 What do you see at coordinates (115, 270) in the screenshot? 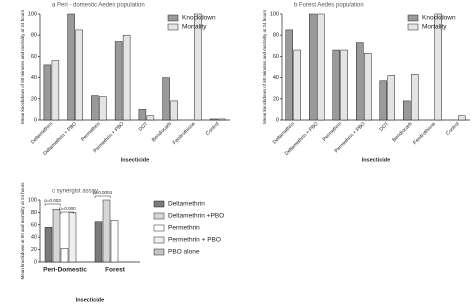
I see `x-tick-label: Forest` at bounding box center [115, 270].